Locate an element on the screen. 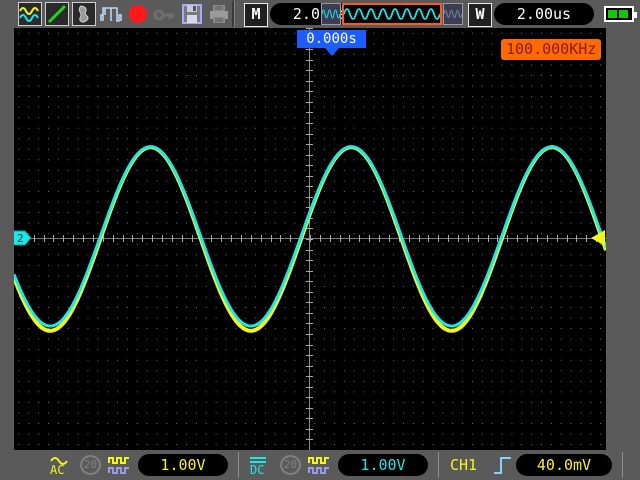 The width and height of the screenshot is (640, 480). pulse-measure-icon is located at coordinates (111, 14).